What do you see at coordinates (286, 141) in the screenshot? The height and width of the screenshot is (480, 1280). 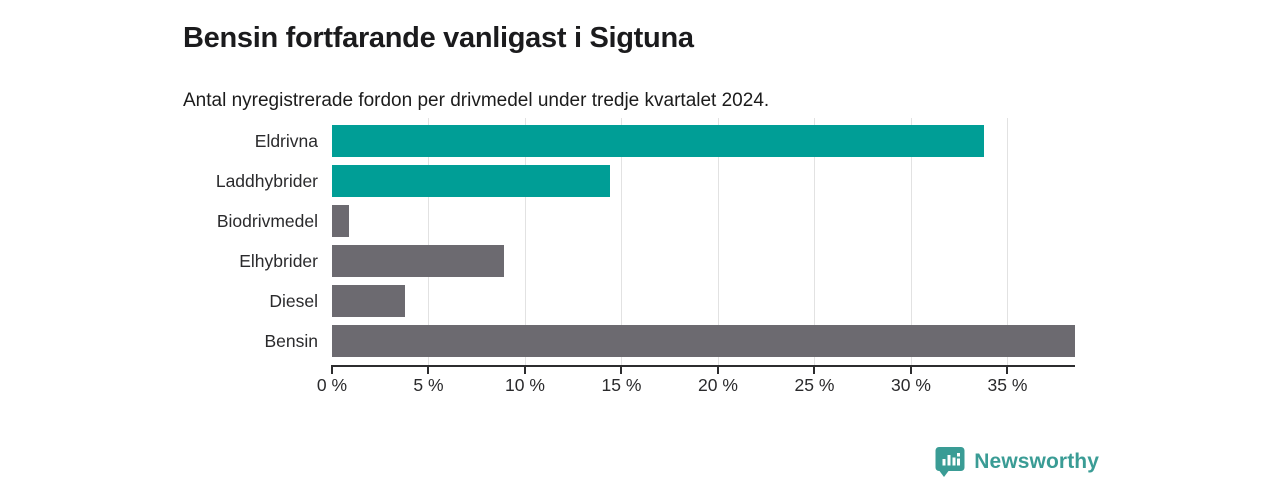 I see `category-label: Eldrivna` at bounding box center [286, 141].